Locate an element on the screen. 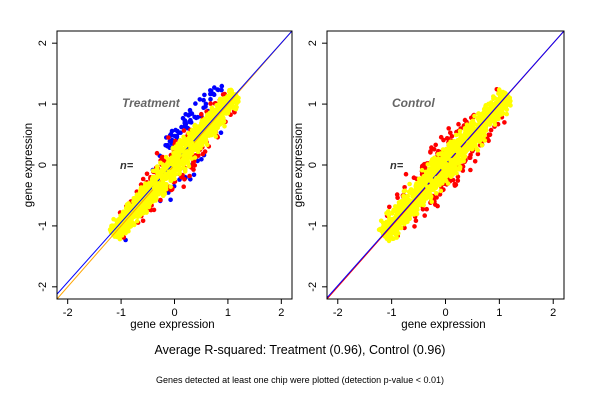 The height and width of the screenshot is (400, 600). y-tick-label: -1 is located at coordinates (43, 226).